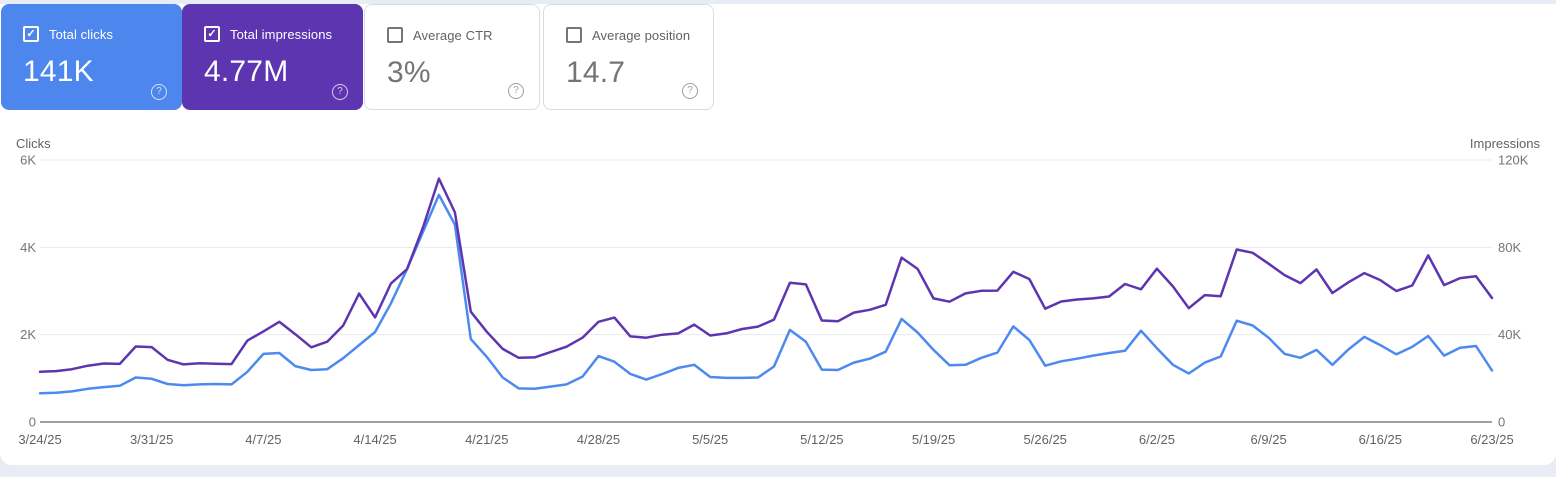  I want to click on total-clicks-checkbox: ✓, so click(31, 34).